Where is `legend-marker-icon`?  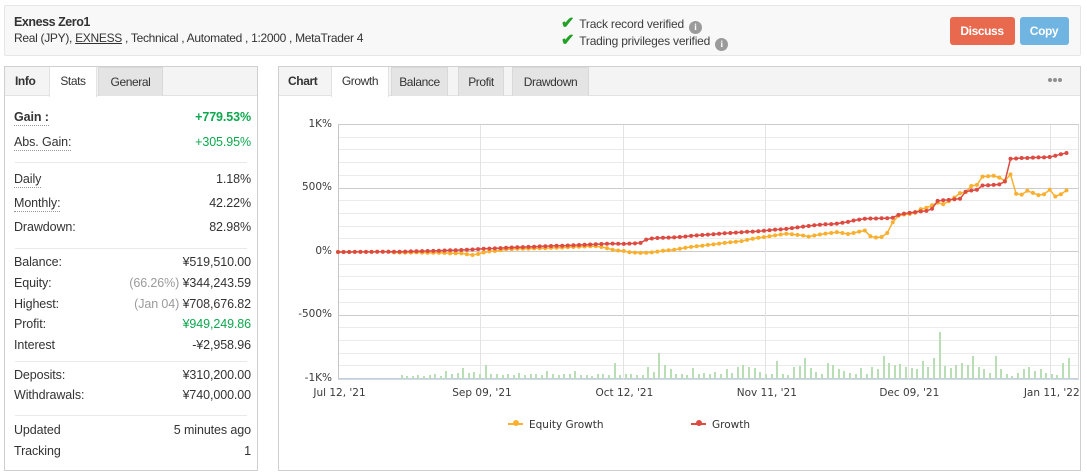 legend-marker-icon is located at coordinates (515, 423).